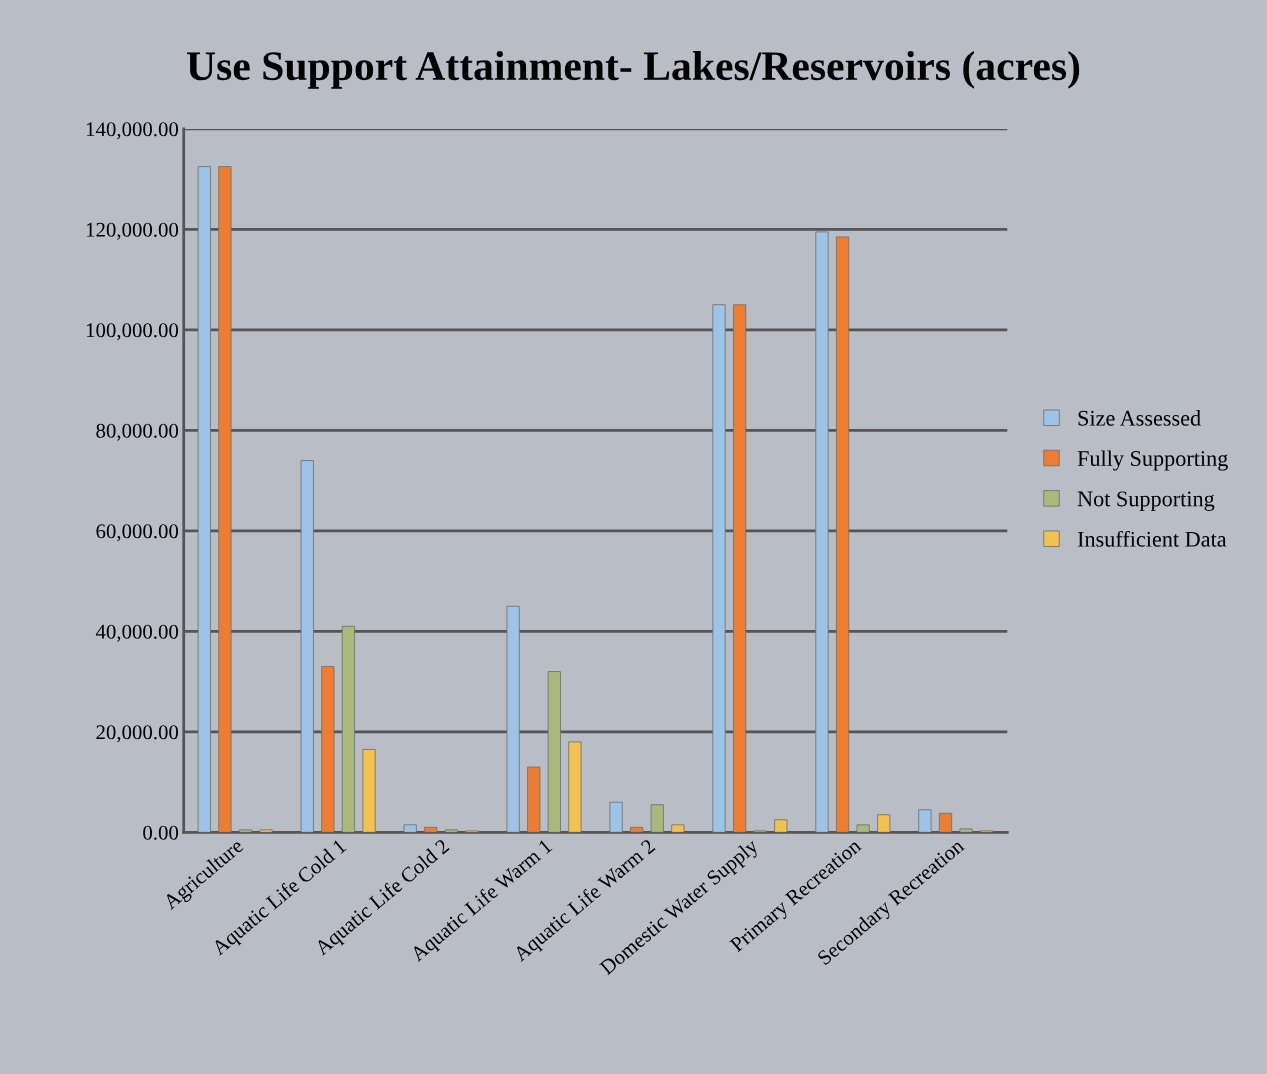 The image size is (1267, 1074). I want to click on y-tick-label: 0.00, so click(161, 832).